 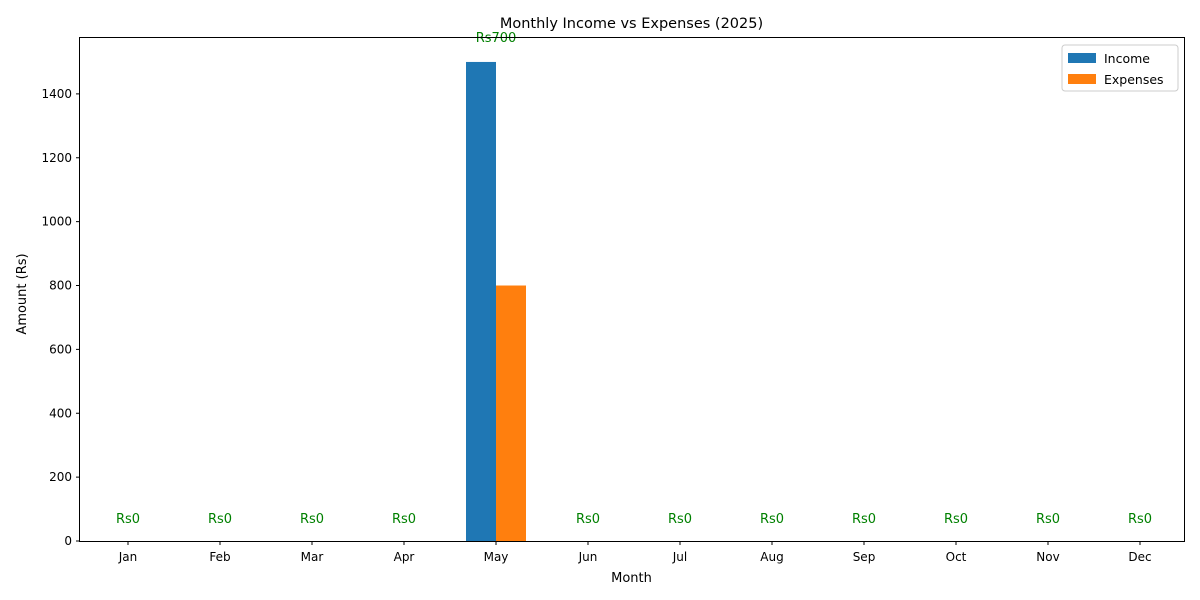 What do you see at coordinates (220, 519) in the screenshot?
I see `net-label-feb: Rs0` at bounding box center [220, 519].